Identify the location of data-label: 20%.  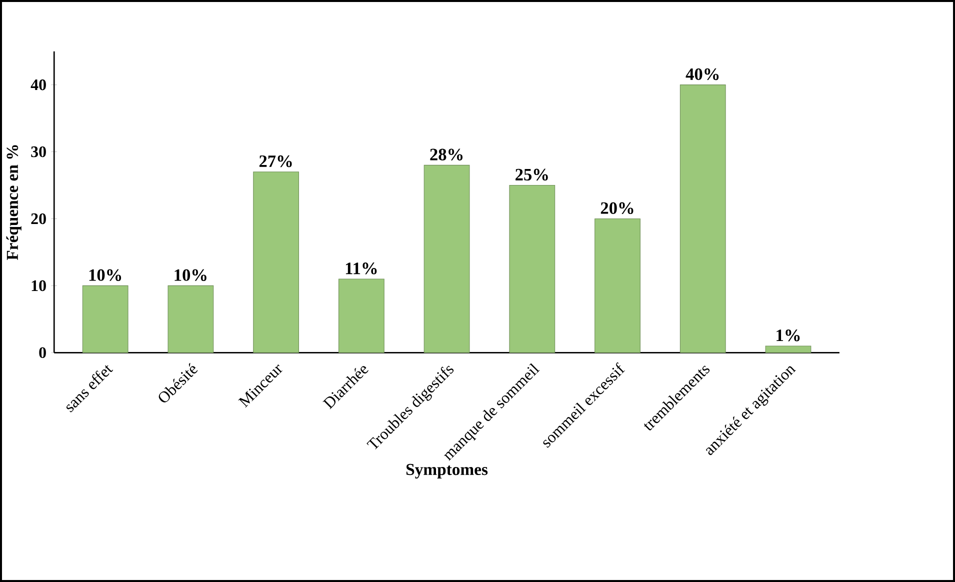
(617, 208).